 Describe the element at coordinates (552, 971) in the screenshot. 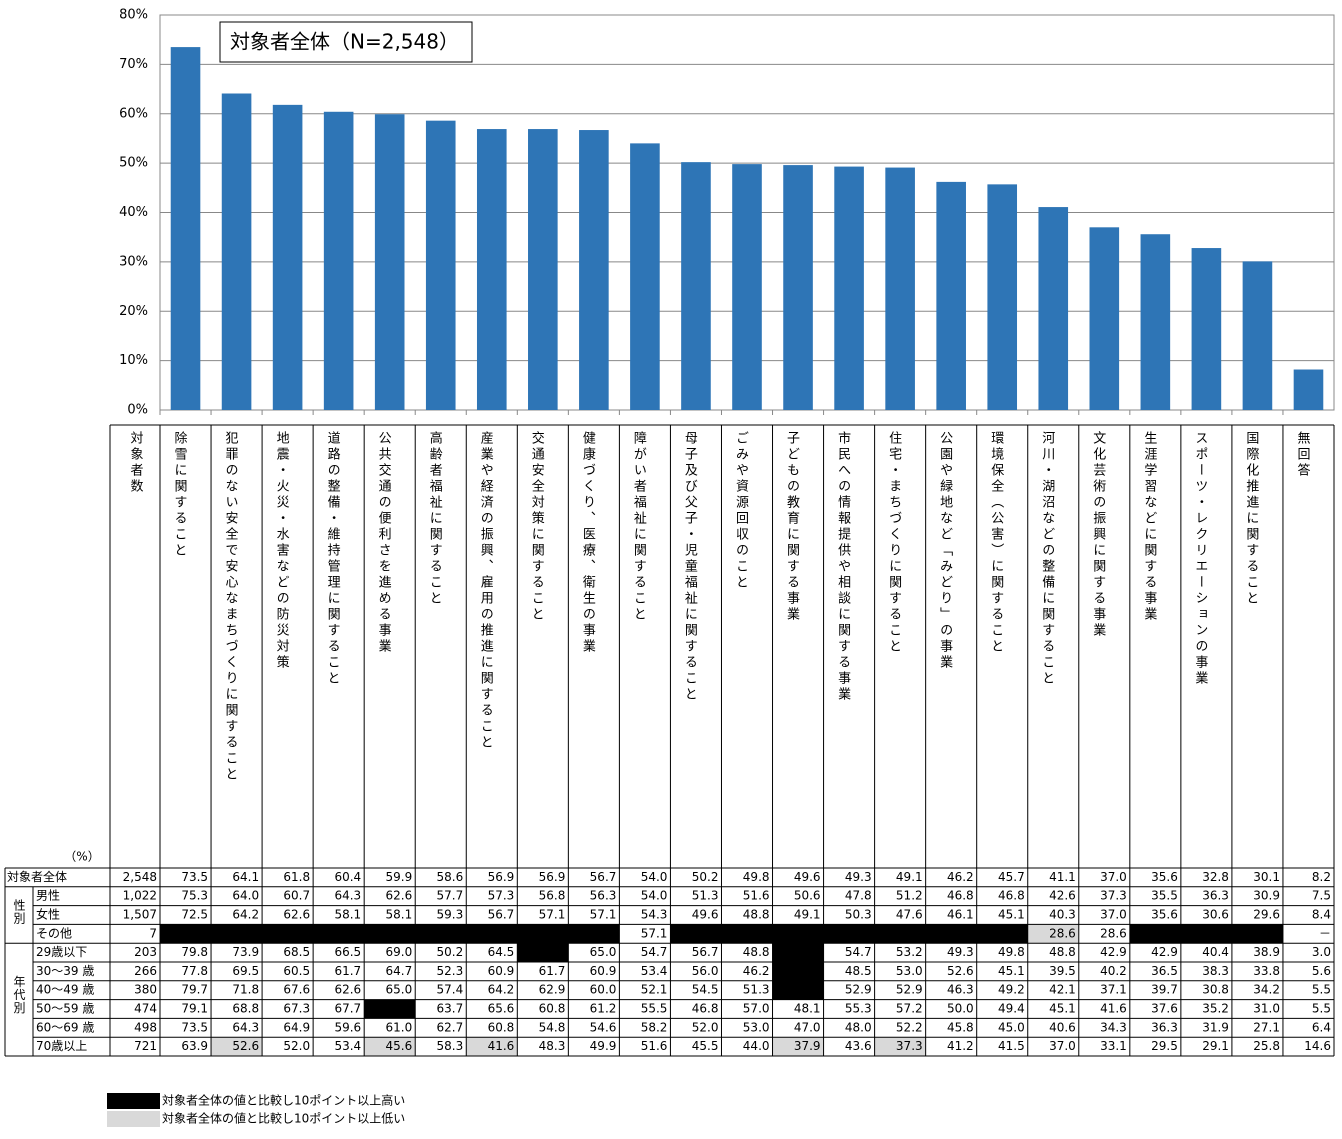

I see `cell: 61.7` at that location.